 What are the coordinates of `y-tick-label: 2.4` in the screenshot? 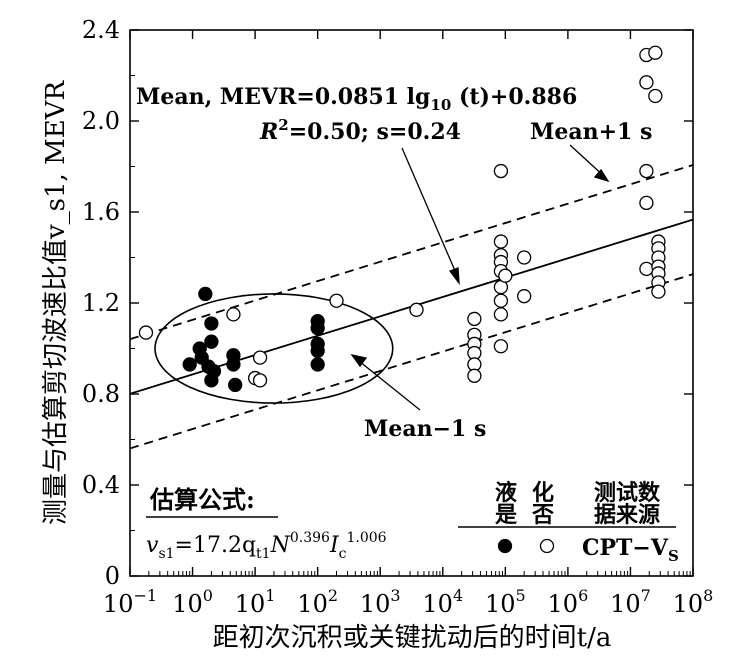 It's located at (101, 30).